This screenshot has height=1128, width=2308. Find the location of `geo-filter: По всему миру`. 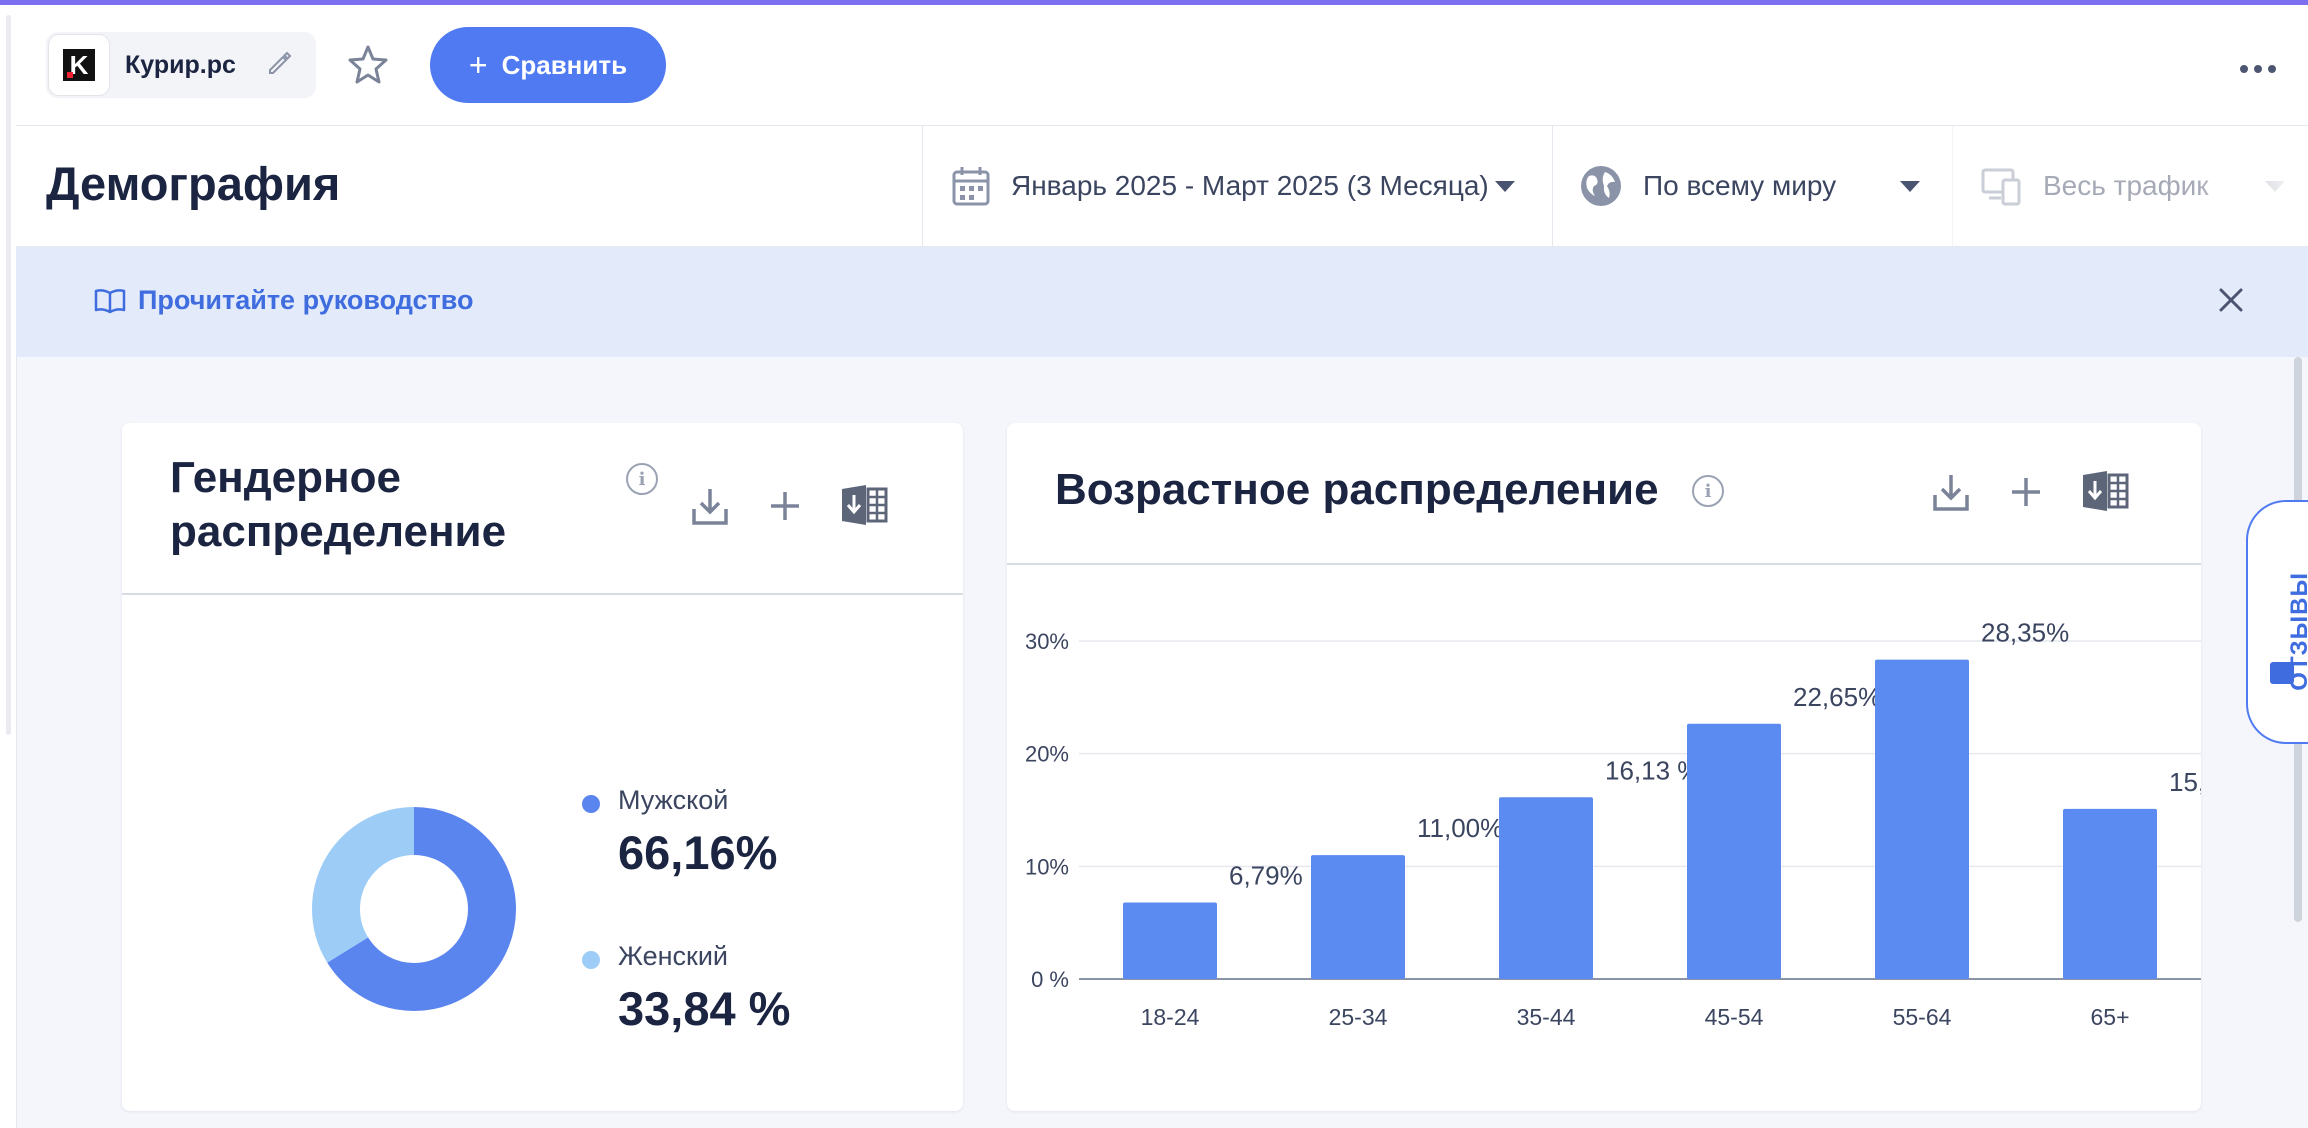

geo-filter: По всему миру is located at coordinates (1752, 186).